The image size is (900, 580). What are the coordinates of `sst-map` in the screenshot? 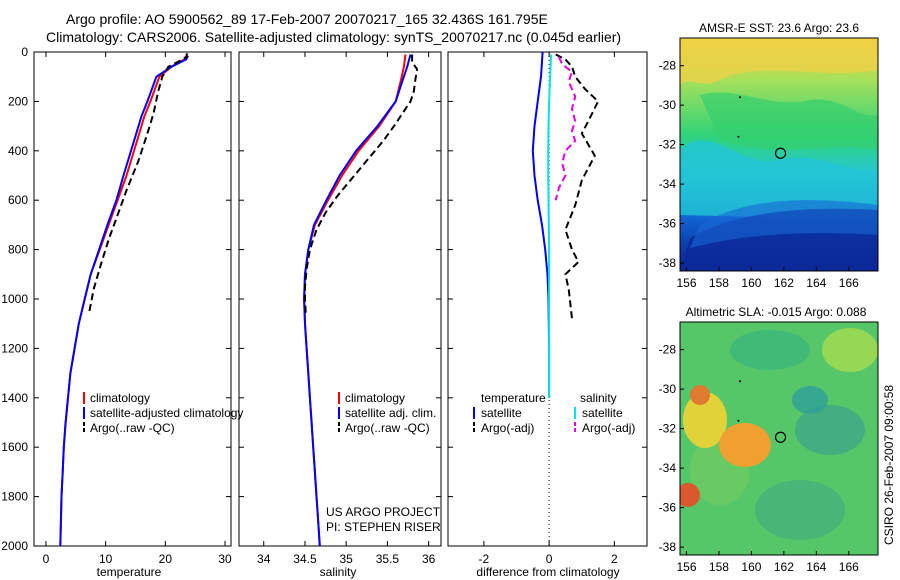 It's located at (779, 154).